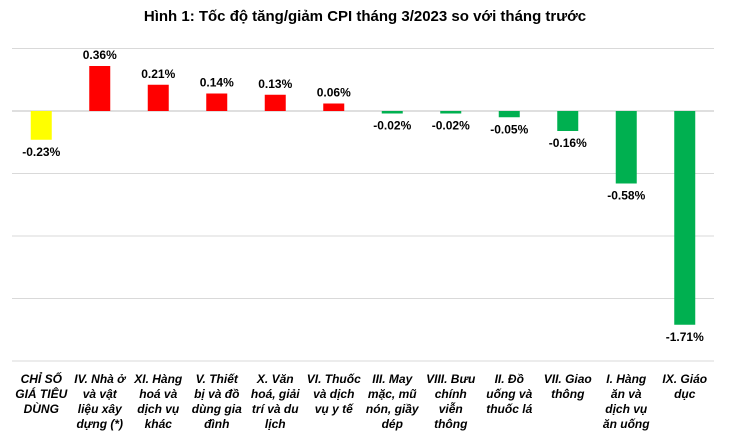  Describe the element at coordinates (41, 394) in the screenshot. I see `category-label: CHỈ SỐ GIÁ TIÊU DÙNG` at that location.